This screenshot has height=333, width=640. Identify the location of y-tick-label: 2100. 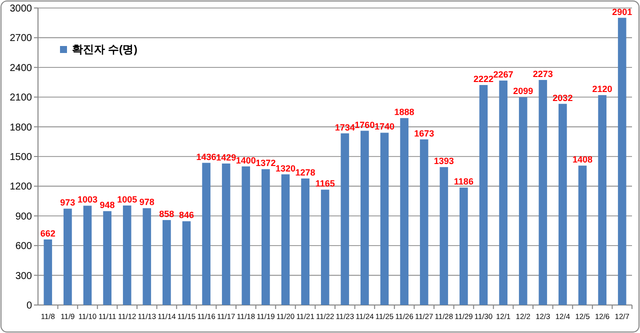
(21, 98).